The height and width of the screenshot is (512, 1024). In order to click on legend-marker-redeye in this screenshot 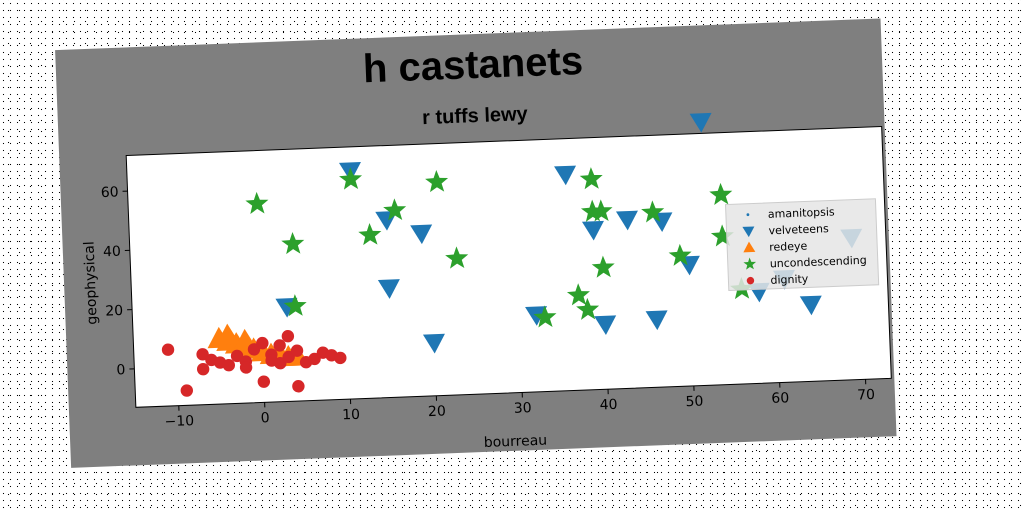, I will do `click(749, 247)`.